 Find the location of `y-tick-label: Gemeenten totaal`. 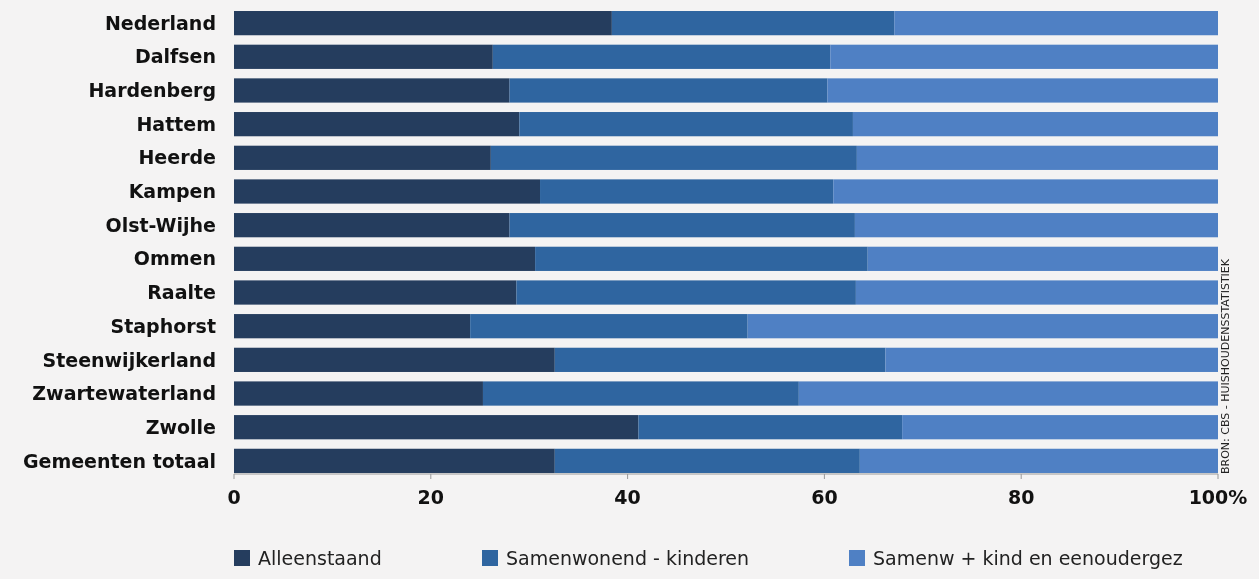

y-tick-label: Gemeenten totaal is located at coordinates (119, 460).